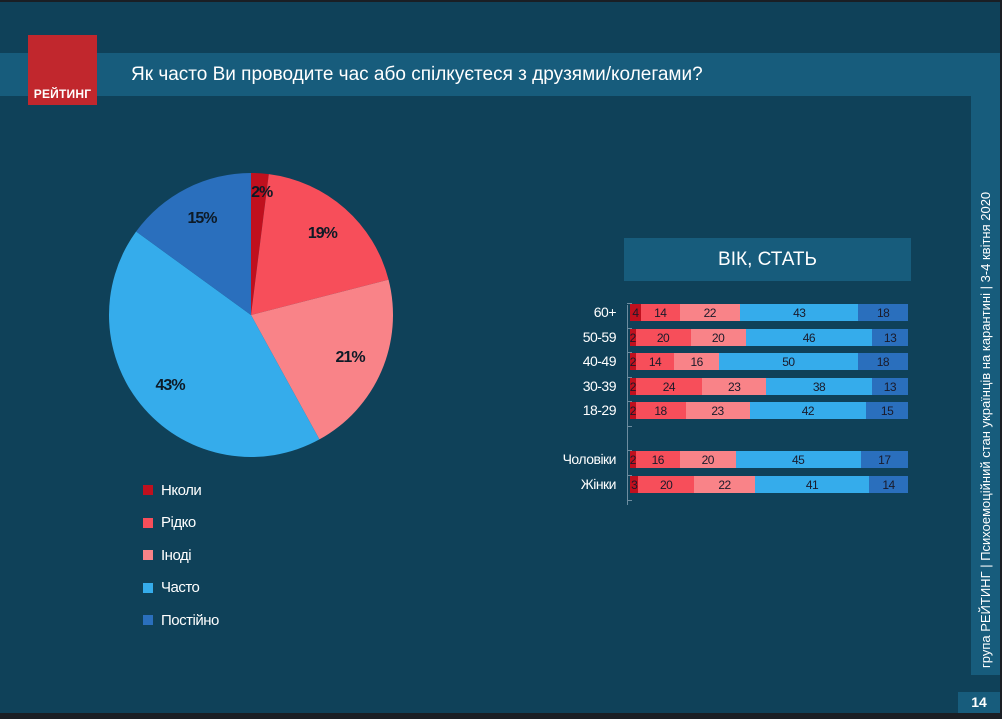  I want to click on legend-item: Нколи, so click(181, 490).